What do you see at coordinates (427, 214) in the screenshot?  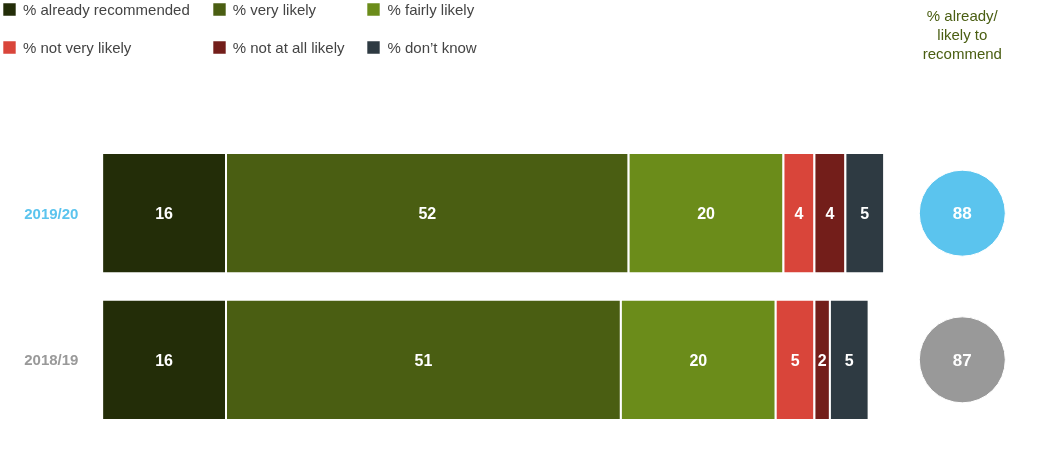 I see `data-label: 52` at bounding box center [427, 214].